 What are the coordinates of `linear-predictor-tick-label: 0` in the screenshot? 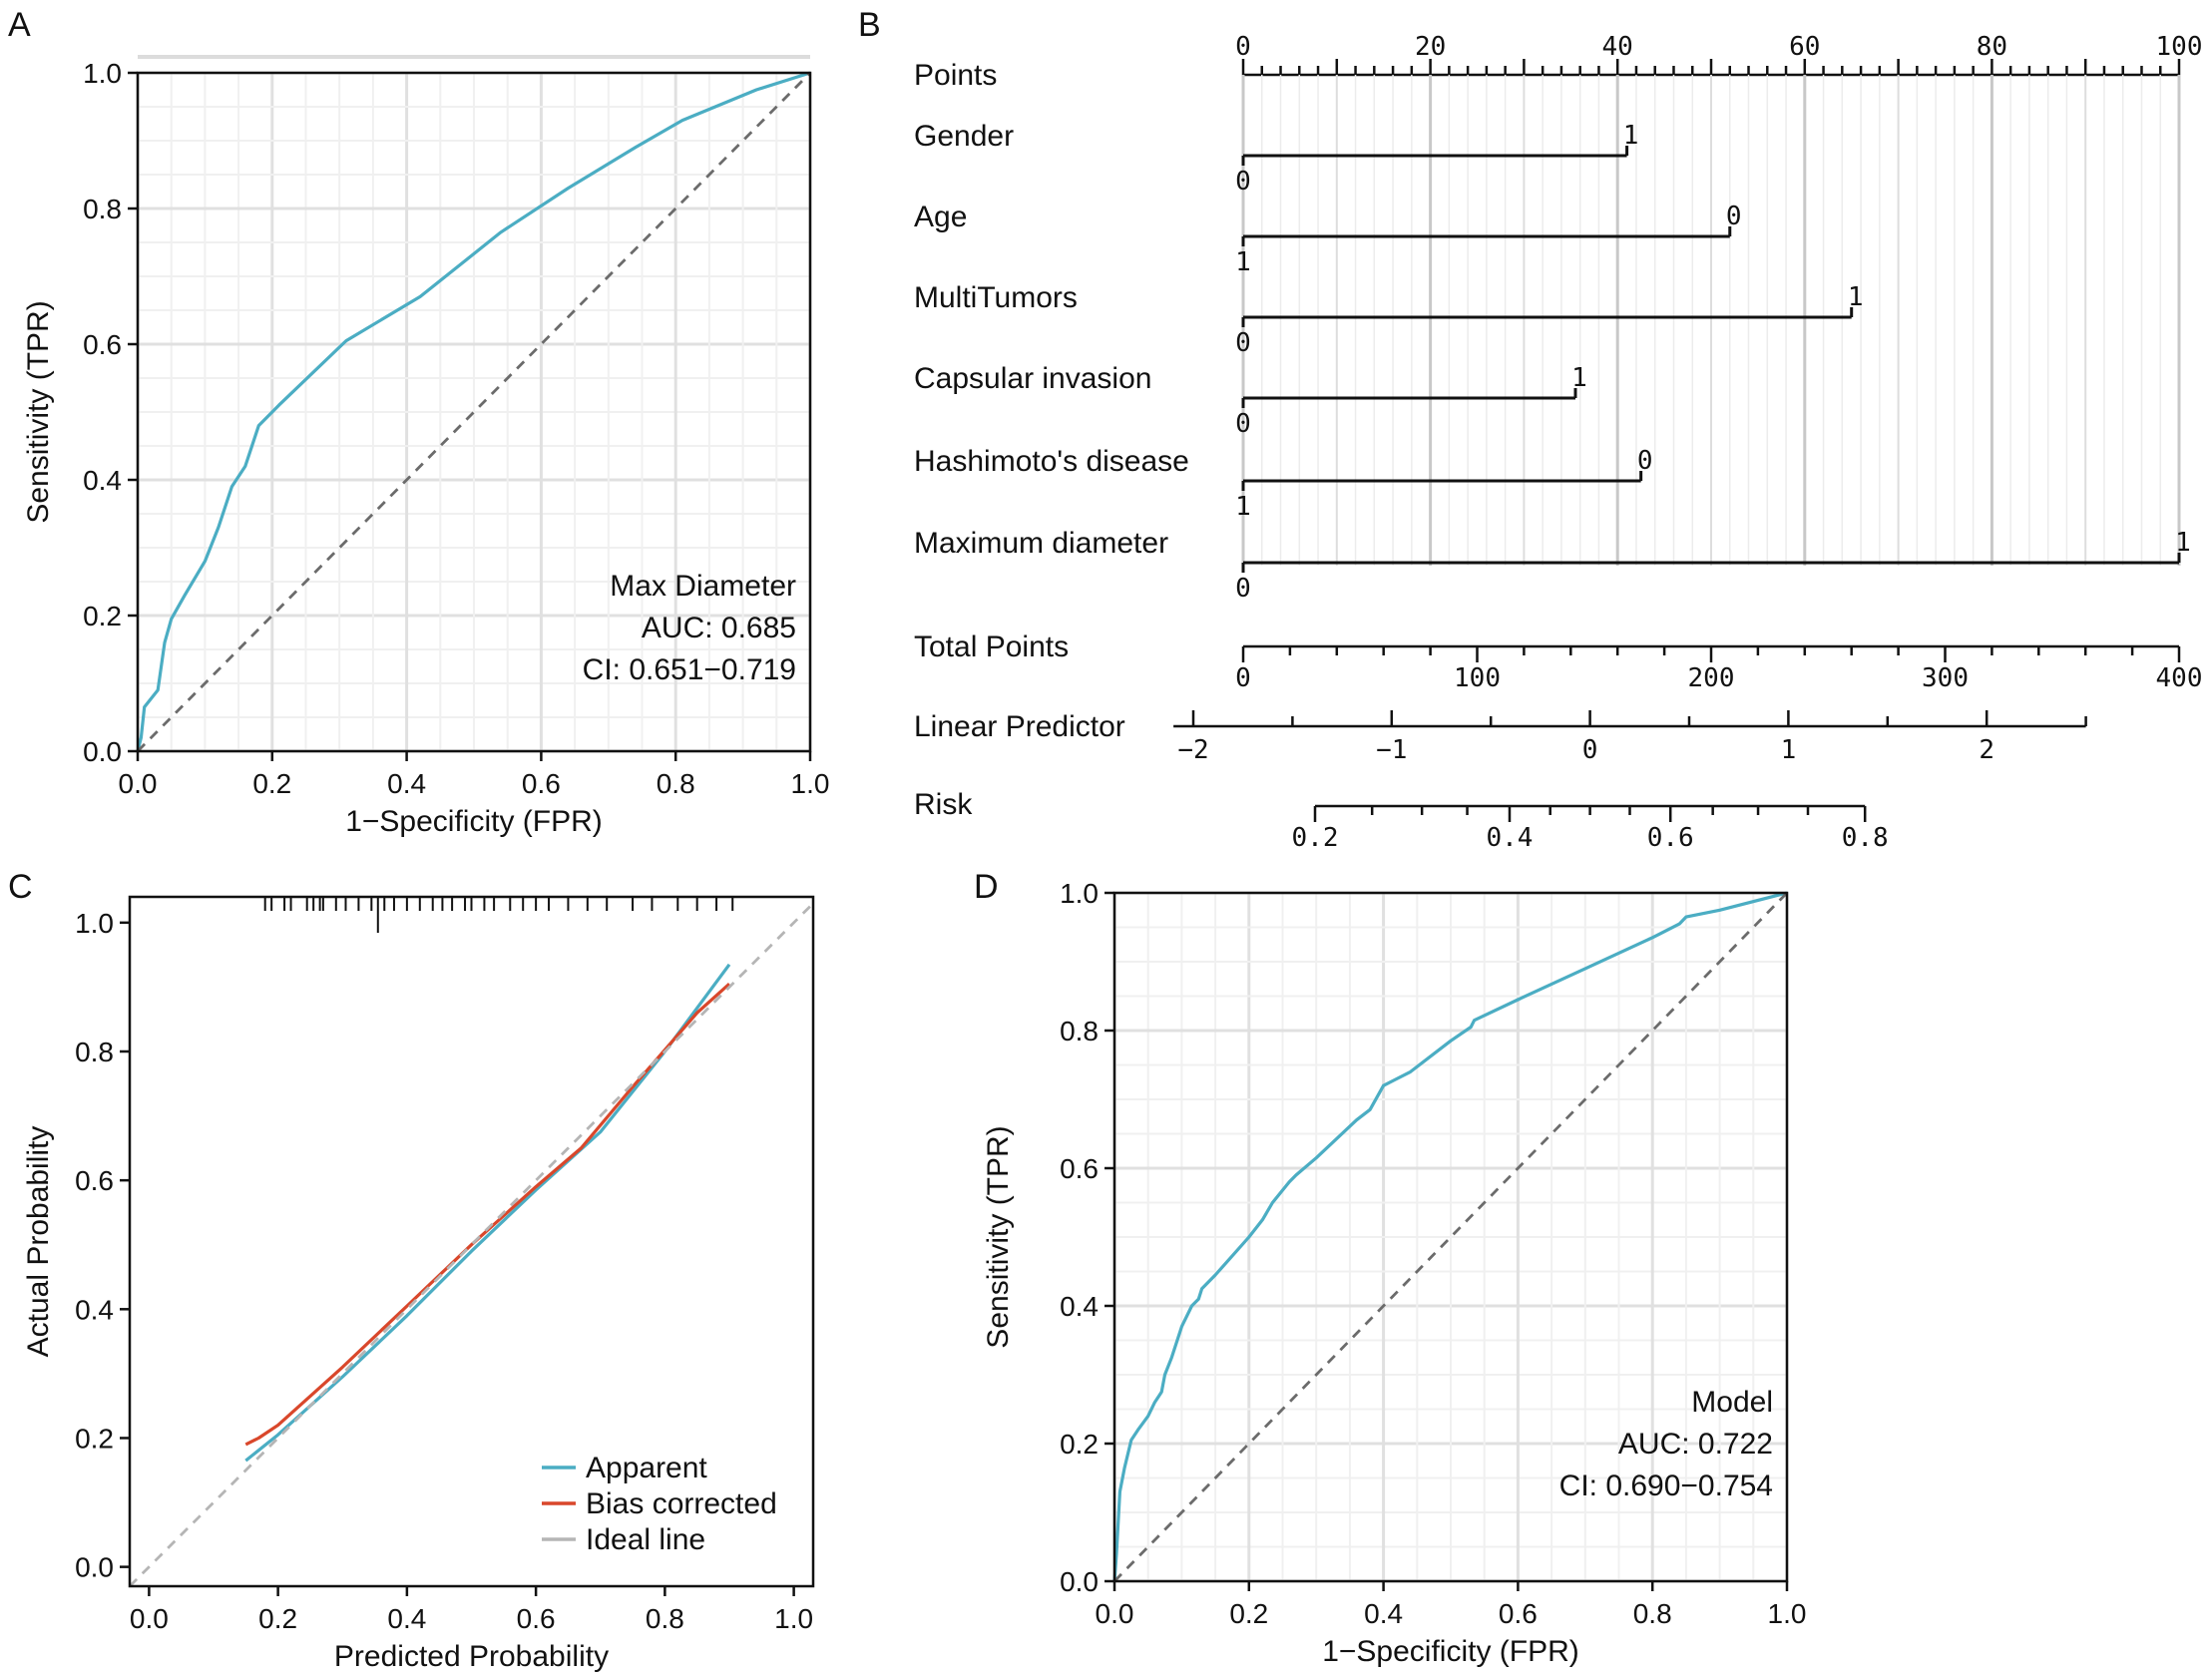 It's located at (1590, 750).